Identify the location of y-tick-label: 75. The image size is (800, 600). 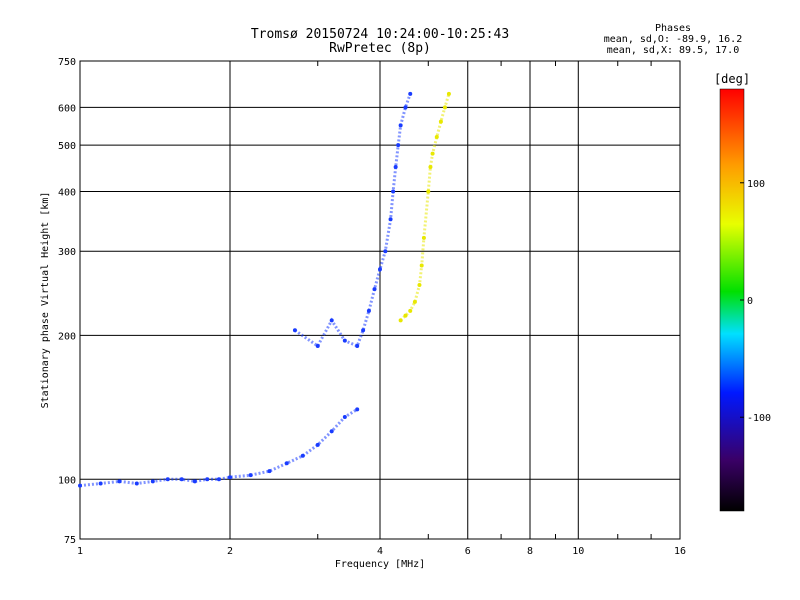
(70, 540).